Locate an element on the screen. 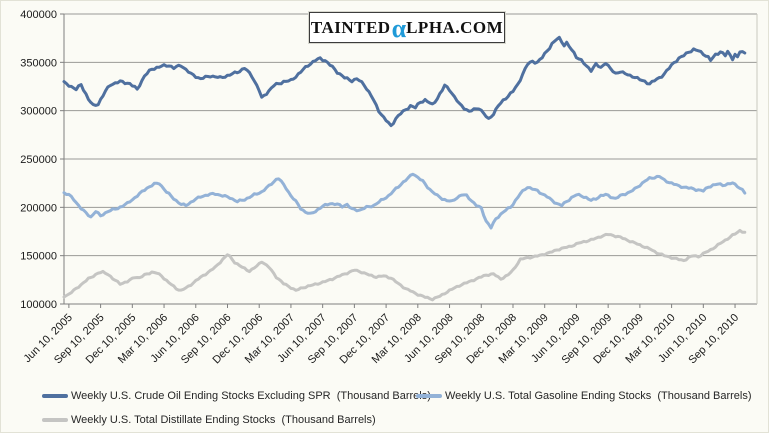 The width and height of the screenshot is (769, 433). legend-line-swatch-gasoline is located at coordinates (429, 396).